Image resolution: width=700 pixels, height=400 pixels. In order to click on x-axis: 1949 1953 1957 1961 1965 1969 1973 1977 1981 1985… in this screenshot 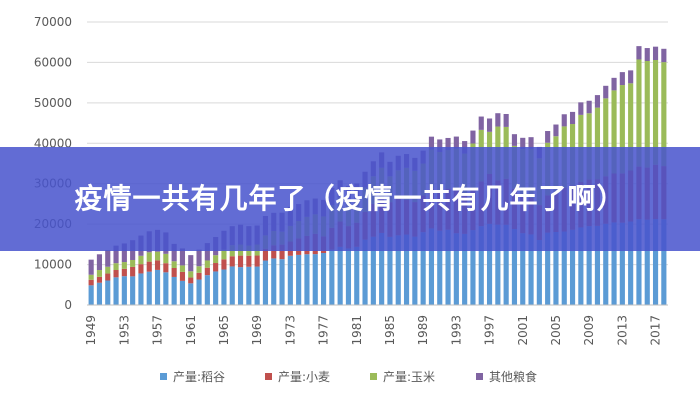, I will do `click(376, 325)`.